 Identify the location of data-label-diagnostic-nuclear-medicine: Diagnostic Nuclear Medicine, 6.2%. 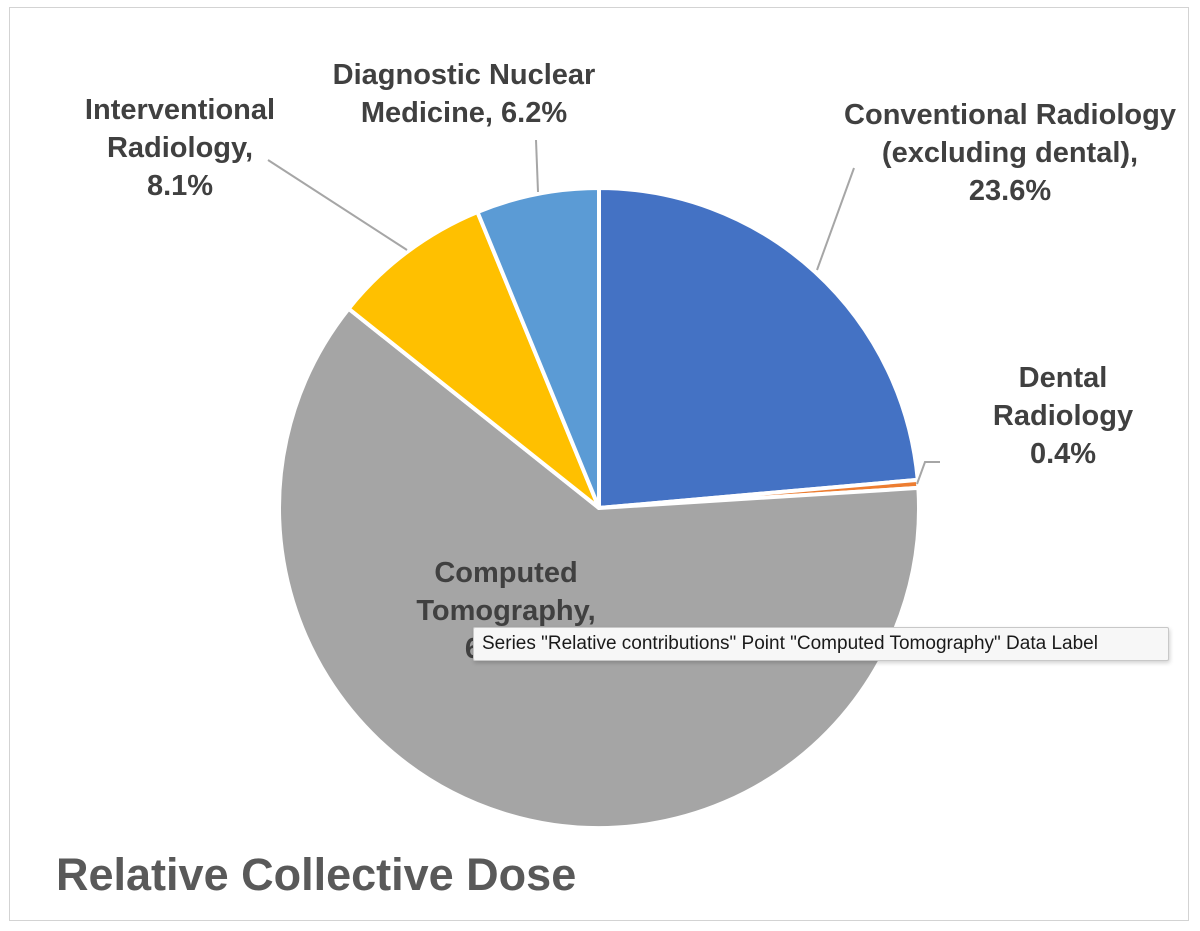
(464, 94).